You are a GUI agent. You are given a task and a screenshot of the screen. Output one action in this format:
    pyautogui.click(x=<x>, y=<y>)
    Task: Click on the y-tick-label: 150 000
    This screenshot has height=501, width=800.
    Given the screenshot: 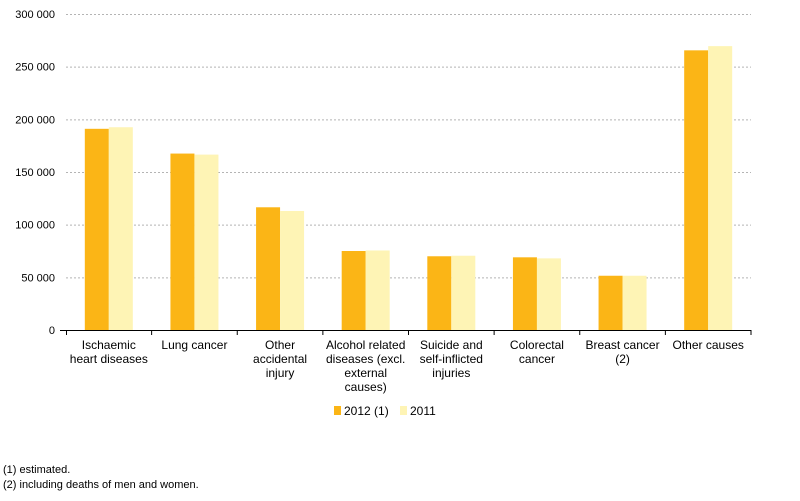 What is the action you would take?
    pyautogui.click(x=35, y=173)
    